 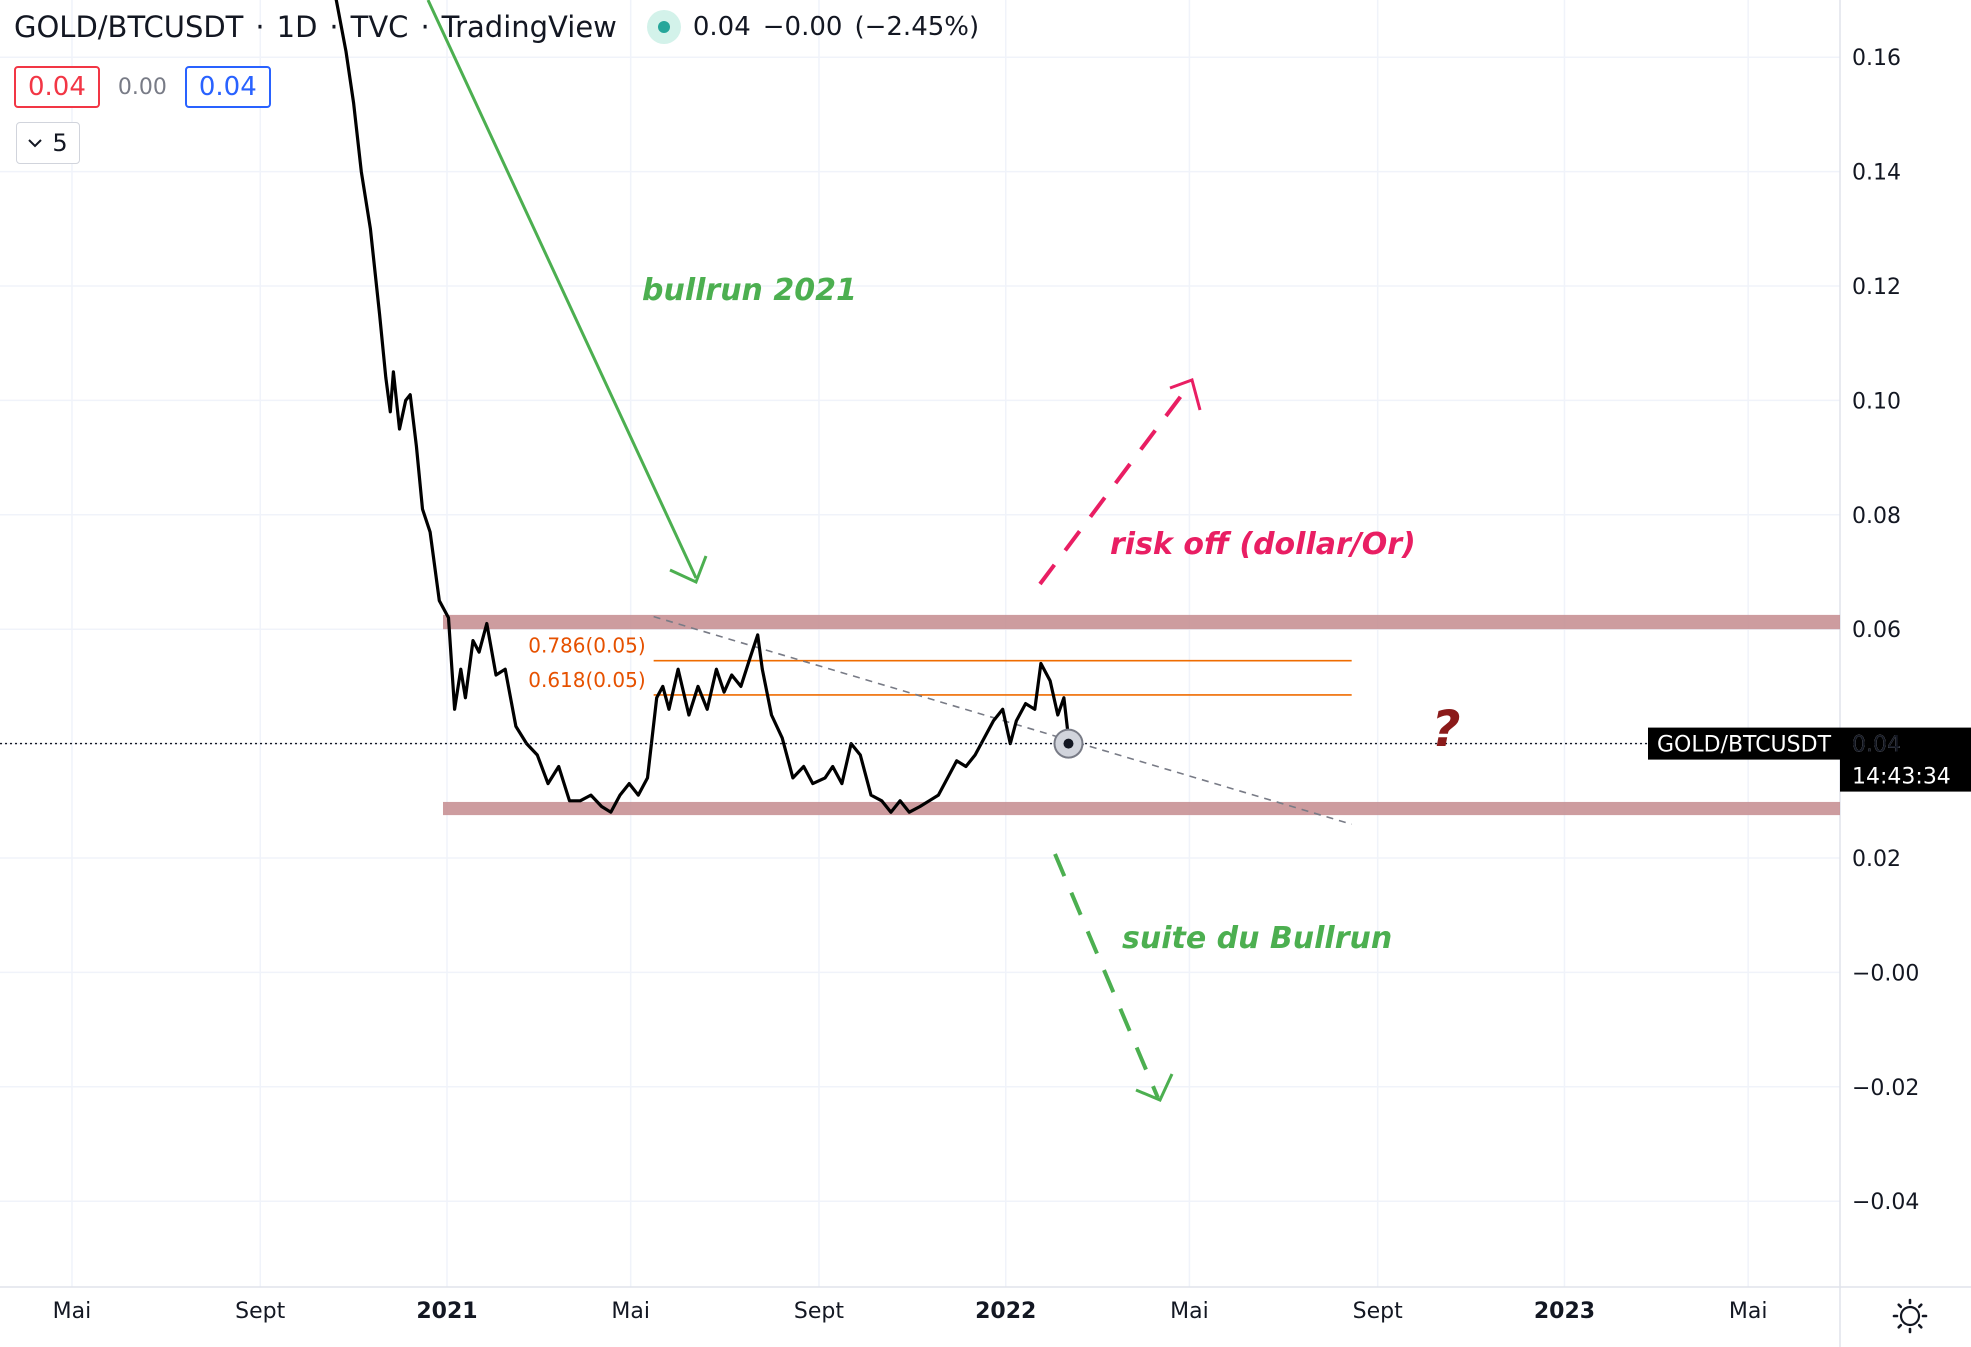 What do you see at coordinates (227, 87) in the screenshot?
I see `buy-button: 0.04` at bounding box center [227, 87].